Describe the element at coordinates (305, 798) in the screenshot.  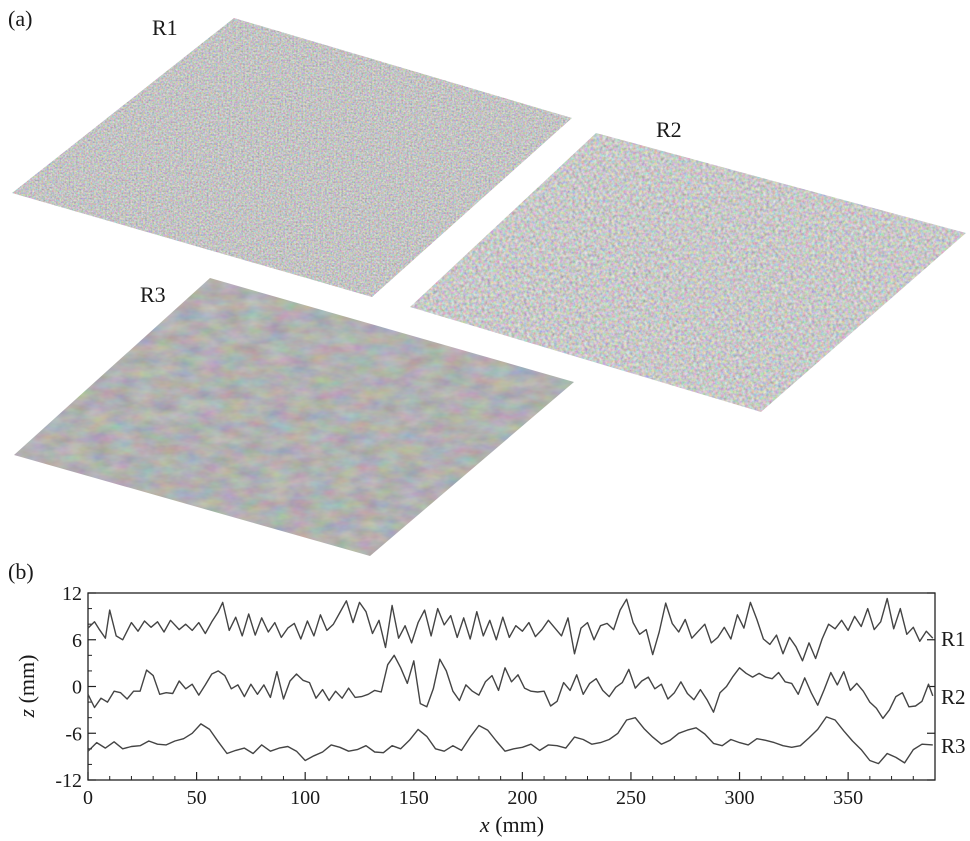
I see `x-tick-label: 100` at that location.